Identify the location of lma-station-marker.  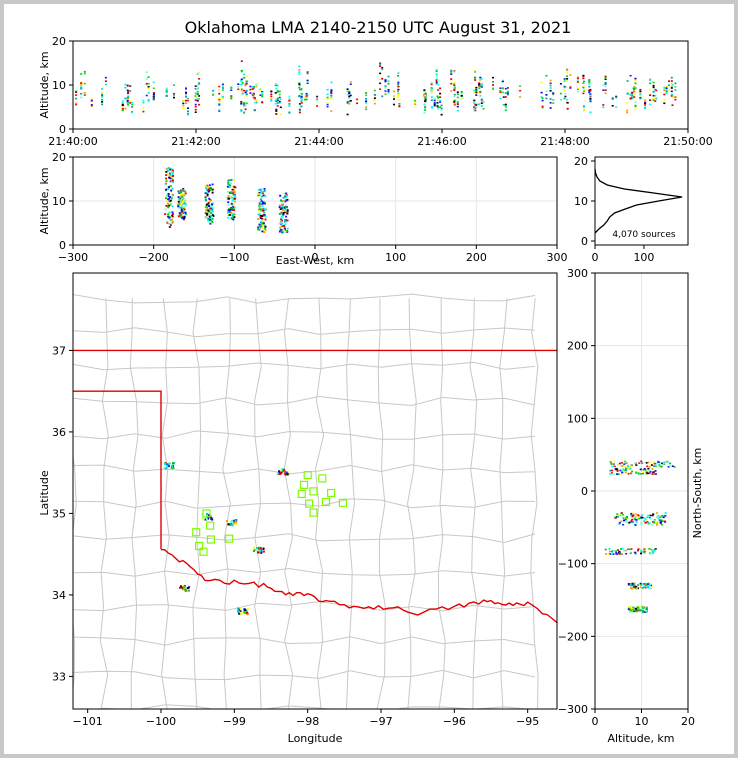
(196, 532).